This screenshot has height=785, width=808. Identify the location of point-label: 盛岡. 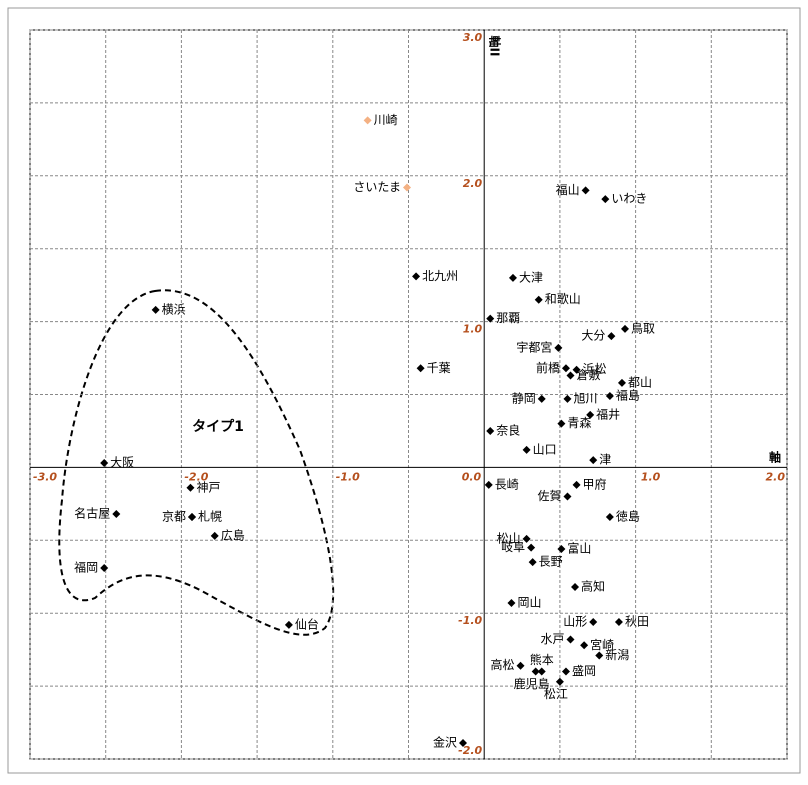
(584, 670).